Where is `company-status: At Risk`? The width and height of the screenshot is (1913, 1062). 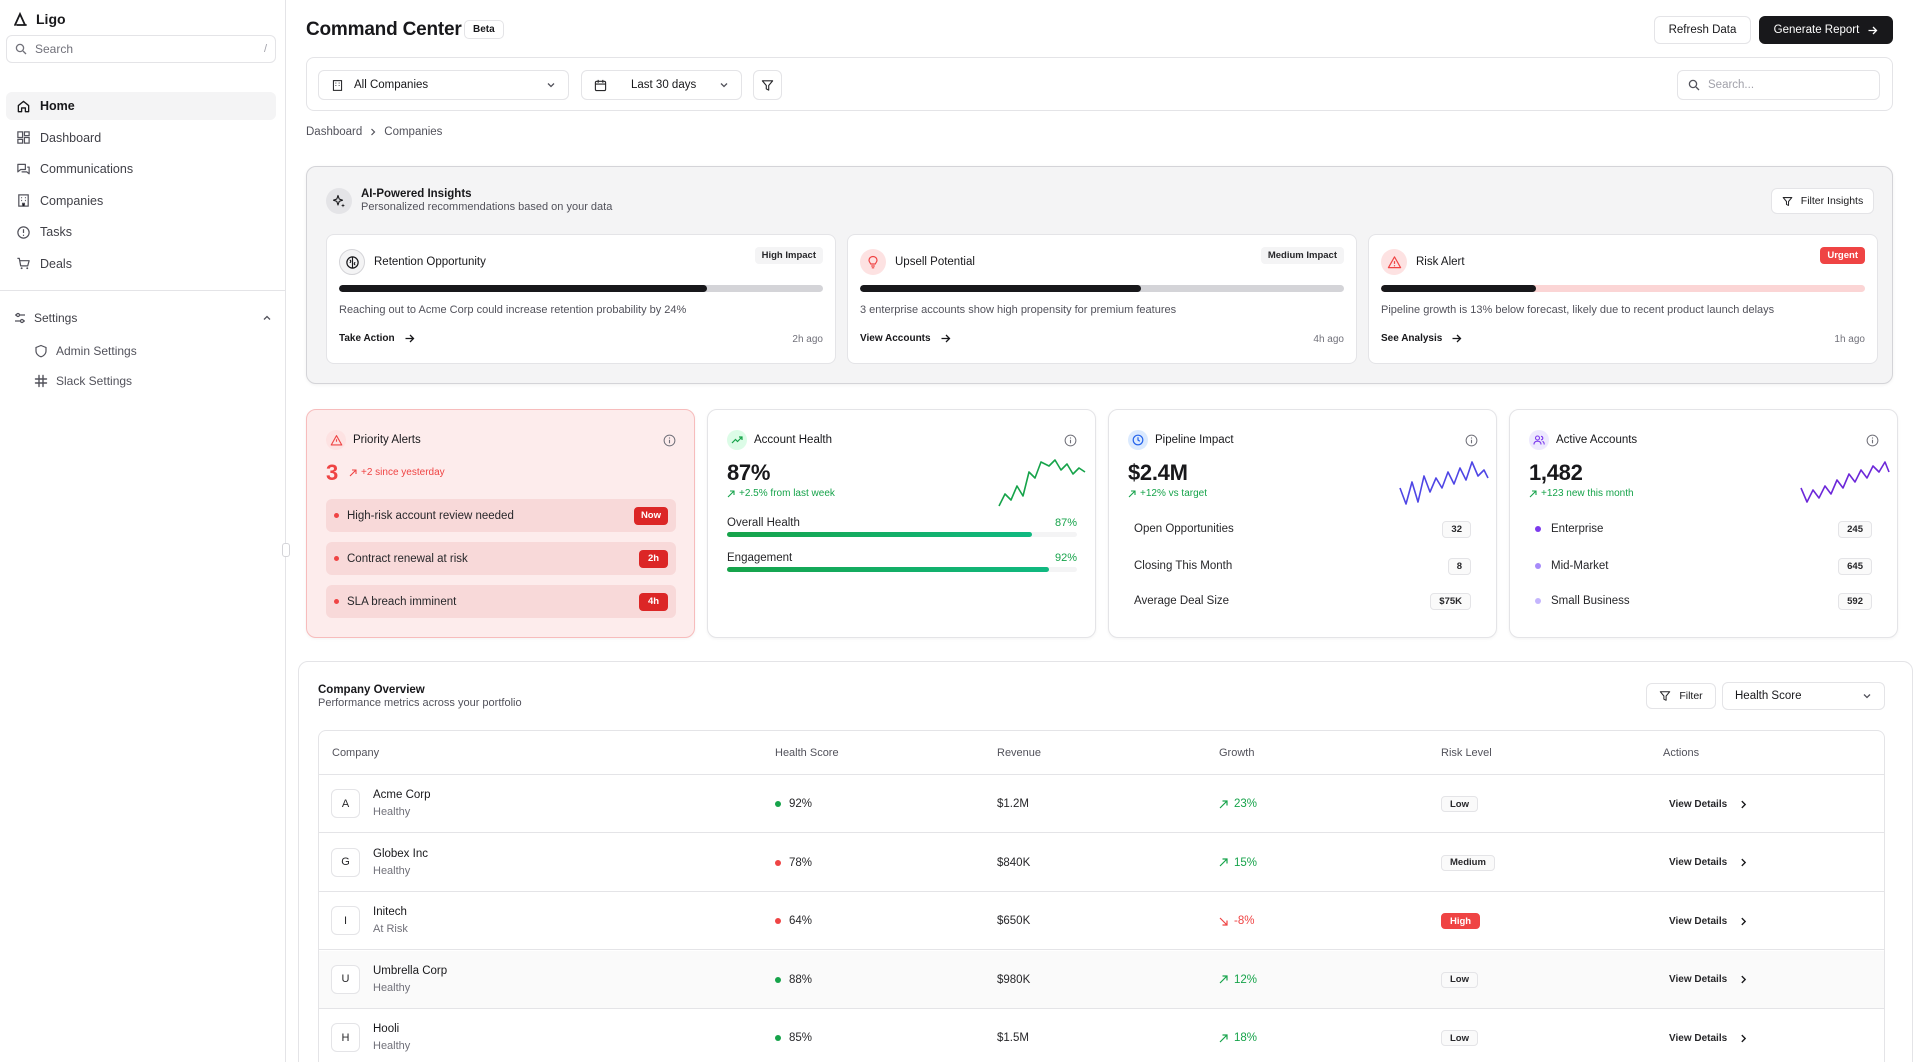 company-status: At Risk is located at coordinates (390, 929).